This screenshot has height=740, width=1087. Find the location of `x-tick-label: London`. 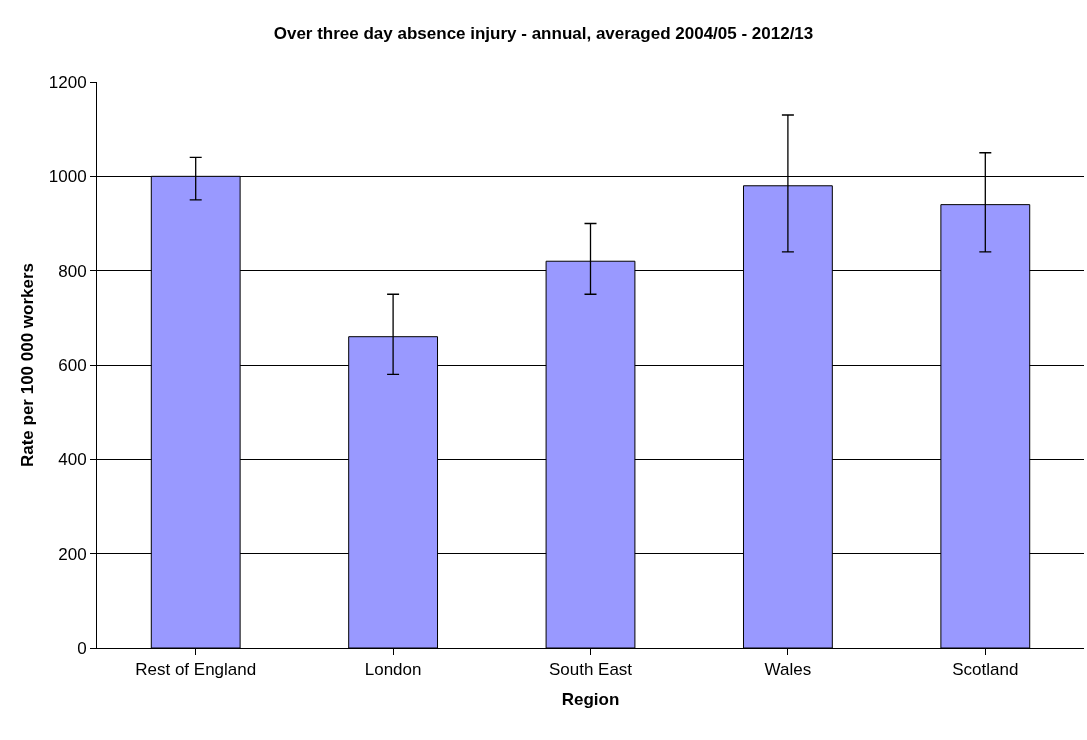

x-tick-label: London is located at coordinates (393, 670).